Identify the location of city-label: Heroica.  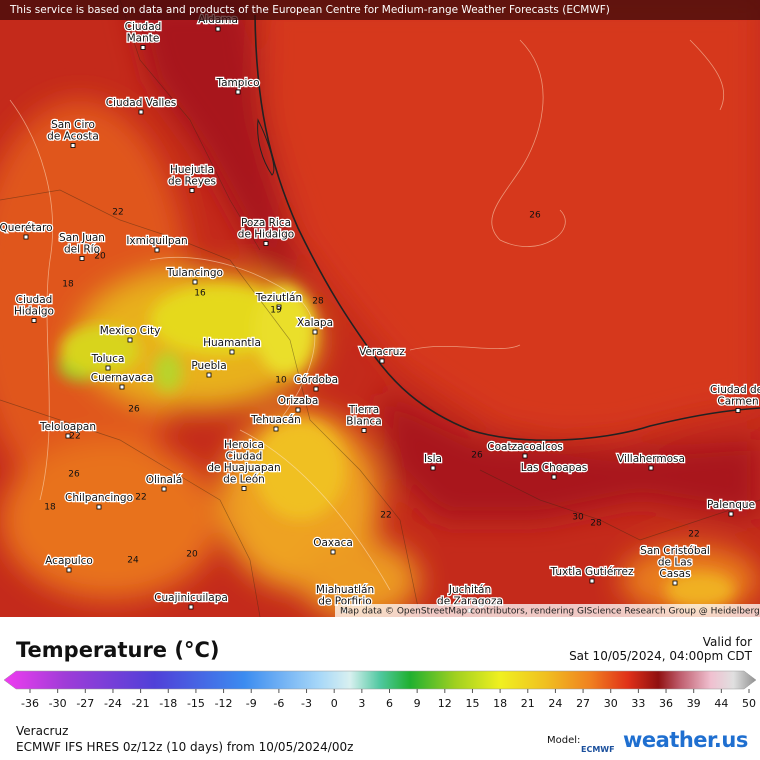
(244, 445).